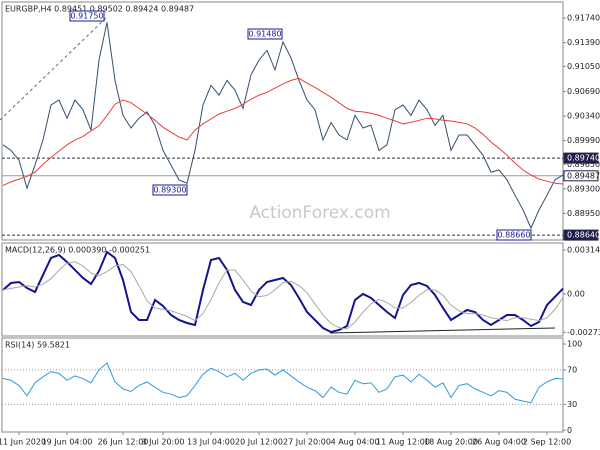 This screenshot has width=600, height=450. What do you see at coordinates (211, 442) in the screenshot?
I see `x-tick-label: 13 Jul 04:00` at bounding box center [211, 442].